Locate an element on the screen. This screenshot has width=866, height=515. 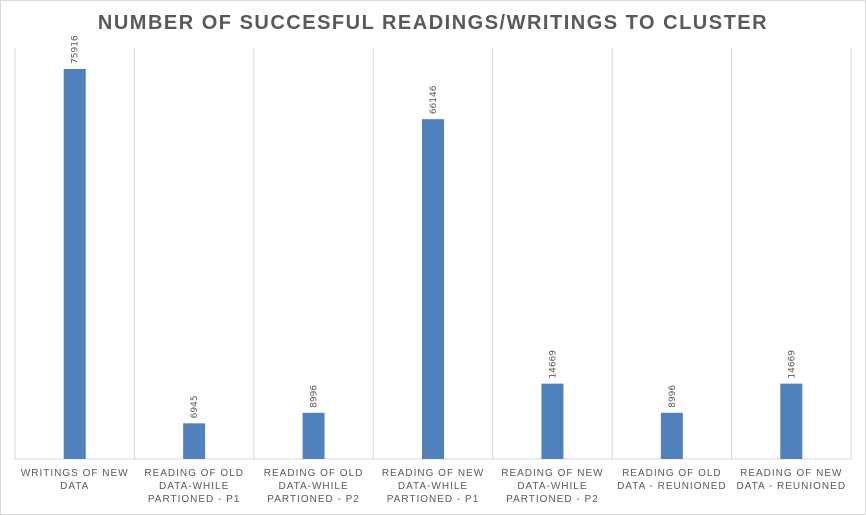
x-tick-label: READING OF OLD DATA-WHILE PARTIONED - P2 is located at coordinates (314, 486).